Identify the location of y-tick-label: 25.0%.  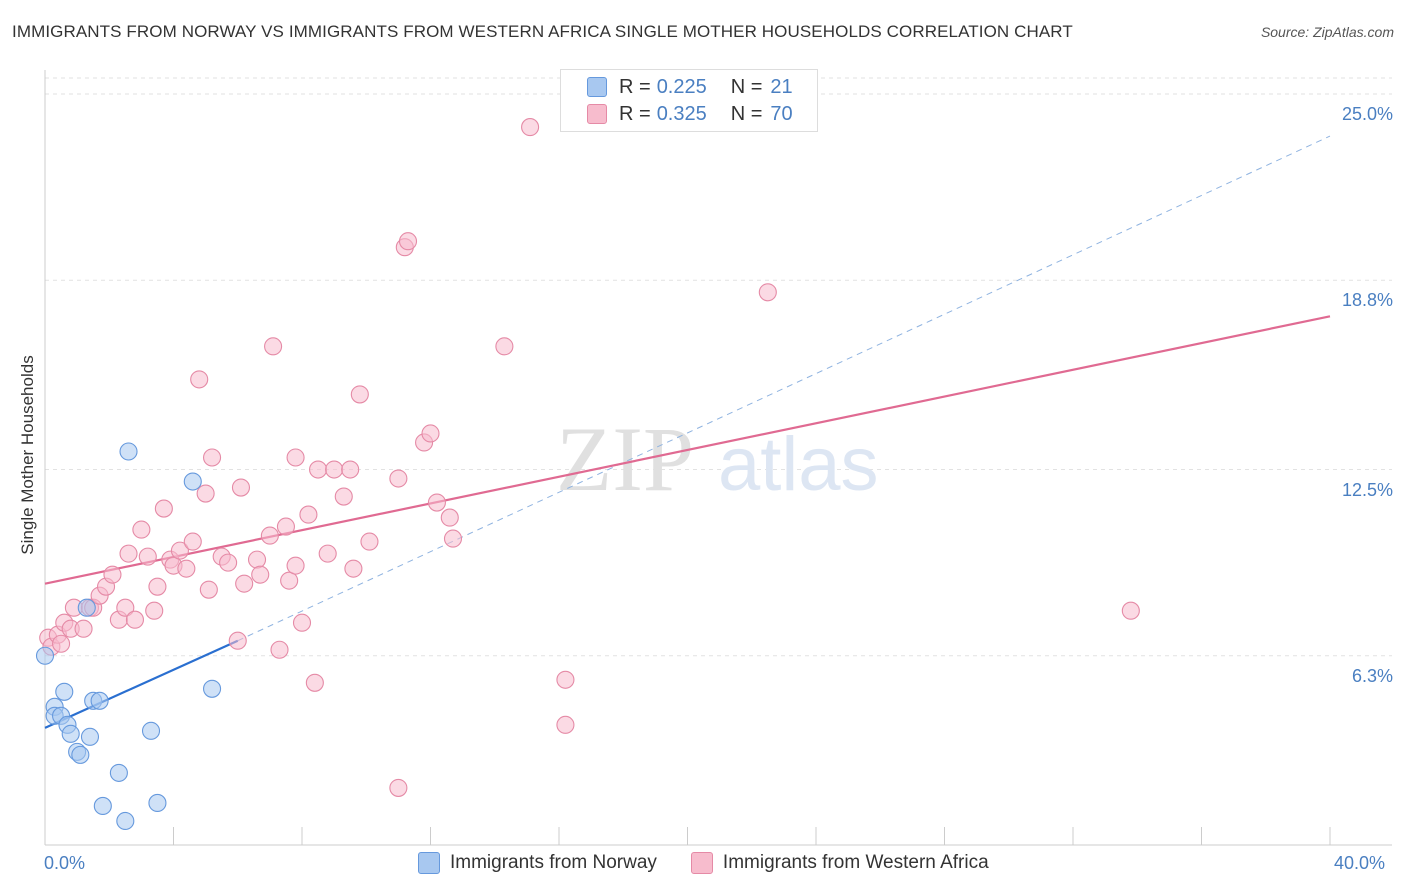
(1367, 114).